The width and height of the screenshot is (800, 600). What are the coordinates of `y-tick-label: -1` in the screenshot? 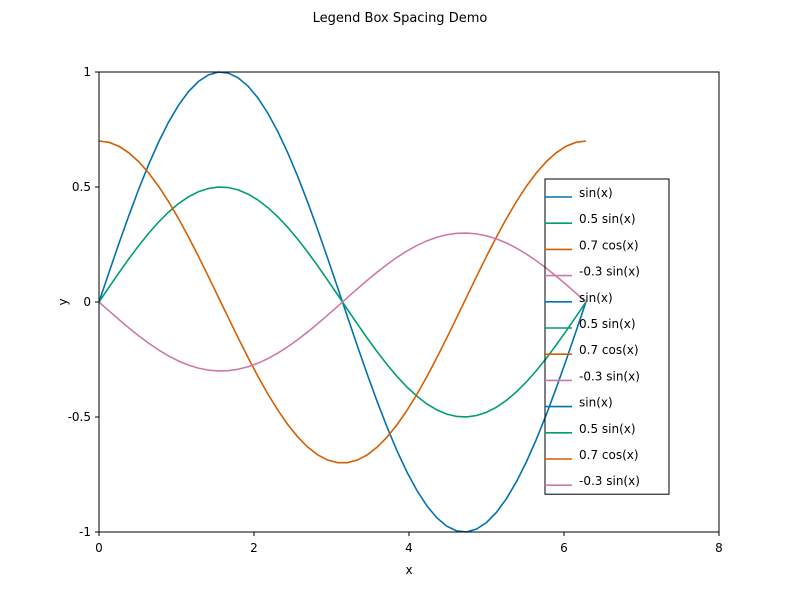 It's located at (85, 532).